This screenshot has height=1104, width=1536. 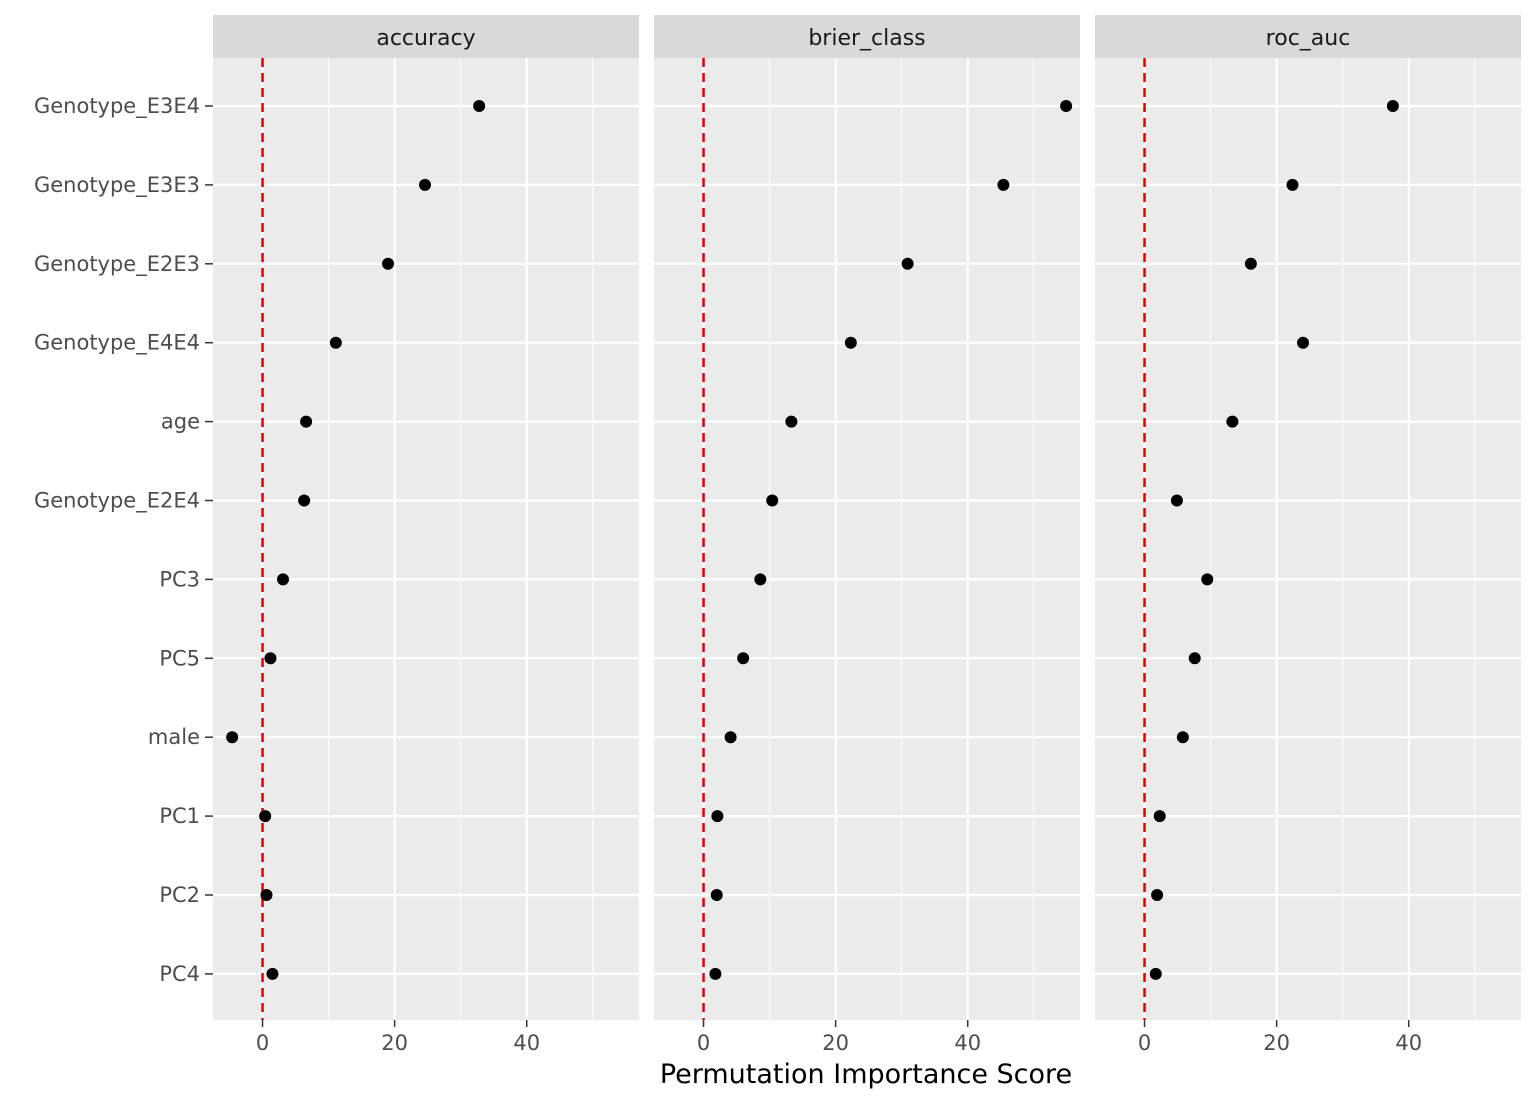 I want to click on facet-strip-label: accuracy, so click(x=425, y=38).